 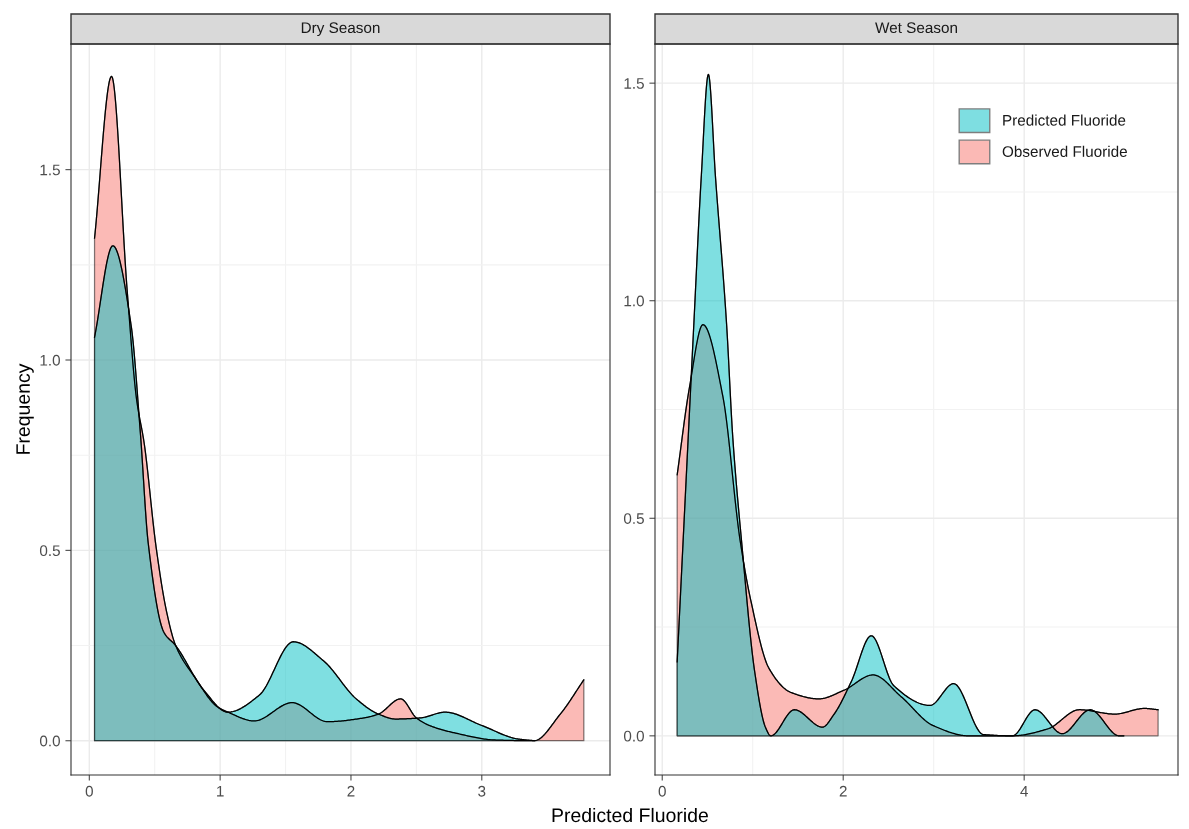 I want to click on x-tick-label: 4, so click(x=1024, y=791).